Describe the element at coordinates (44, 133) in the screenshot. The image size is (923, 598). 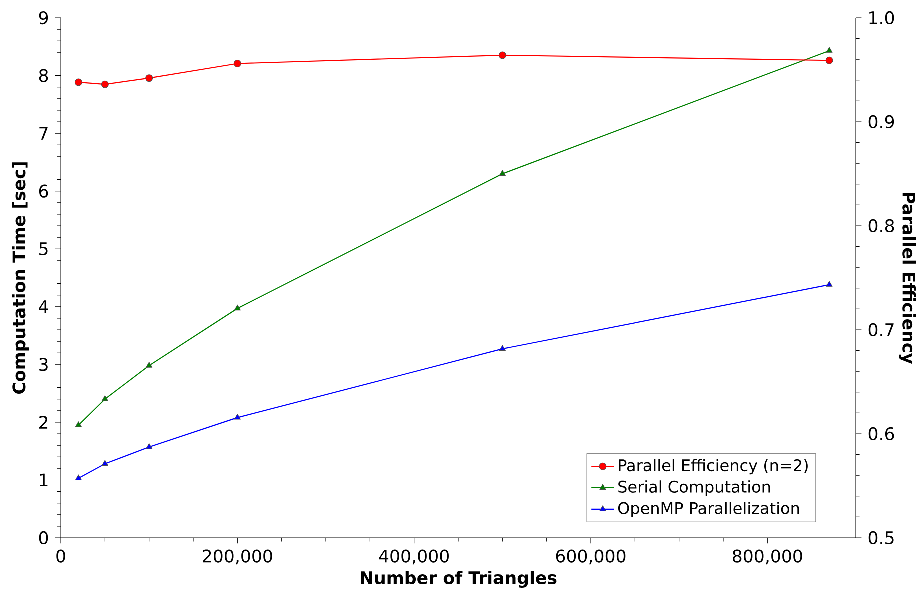
I see `y-tick-label: 7` at that location.